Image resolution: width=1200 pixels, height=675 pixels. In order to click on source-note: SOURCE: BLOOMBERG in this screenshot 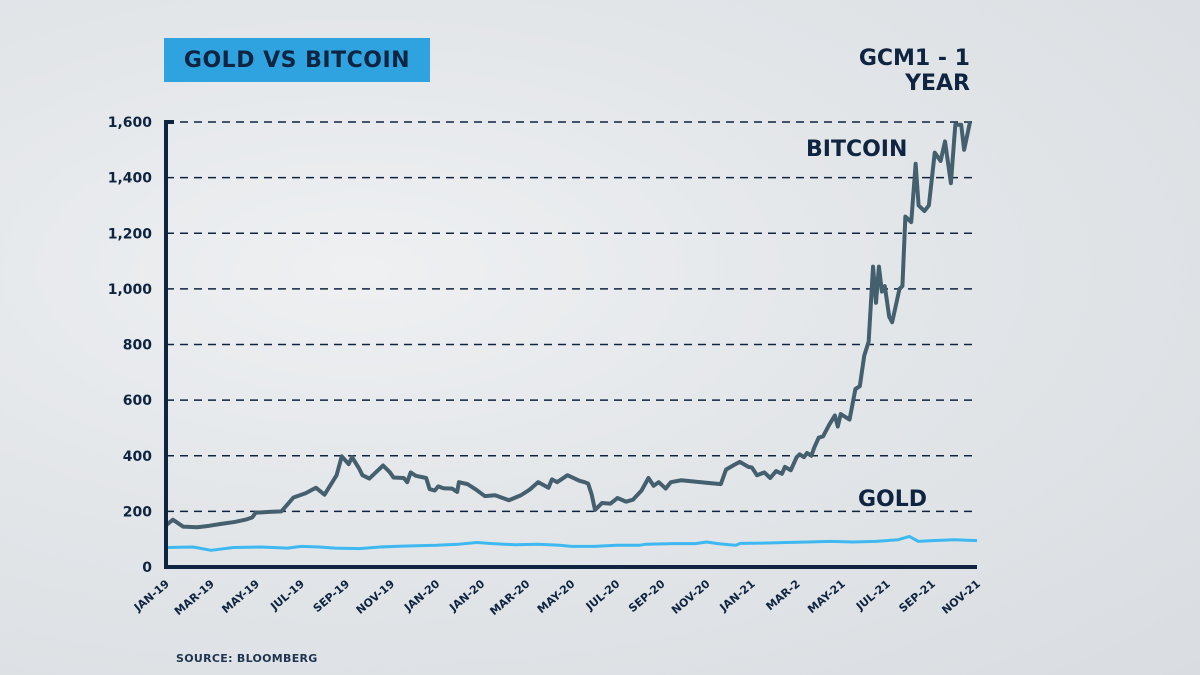, I will do `click(247, 658)`.